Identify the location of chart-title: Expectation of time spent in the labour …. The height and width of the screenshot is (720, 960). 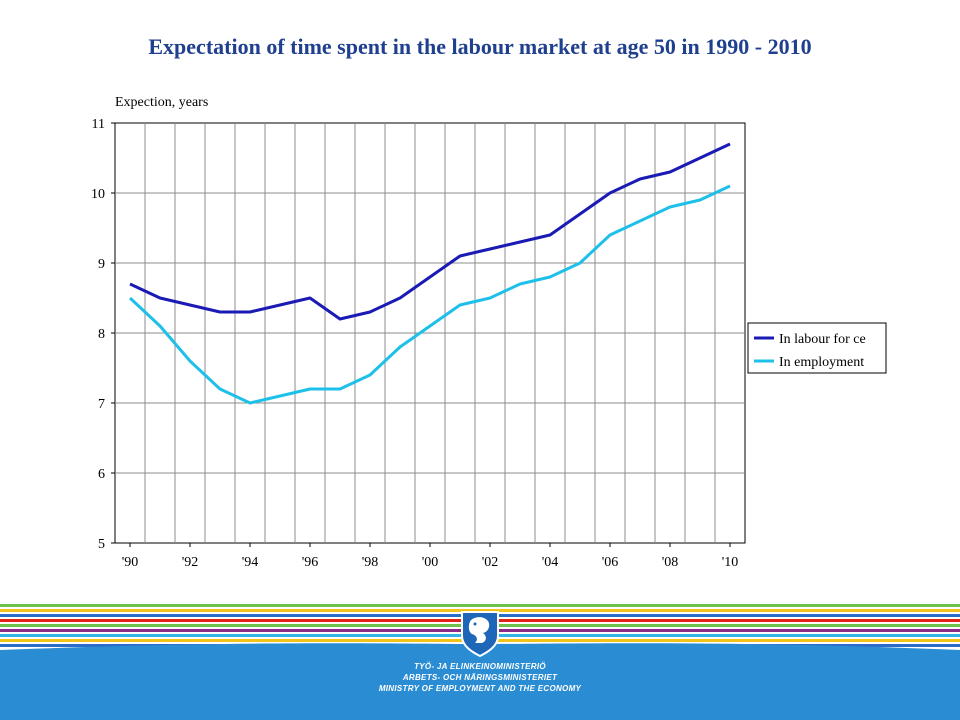
(480, 46).